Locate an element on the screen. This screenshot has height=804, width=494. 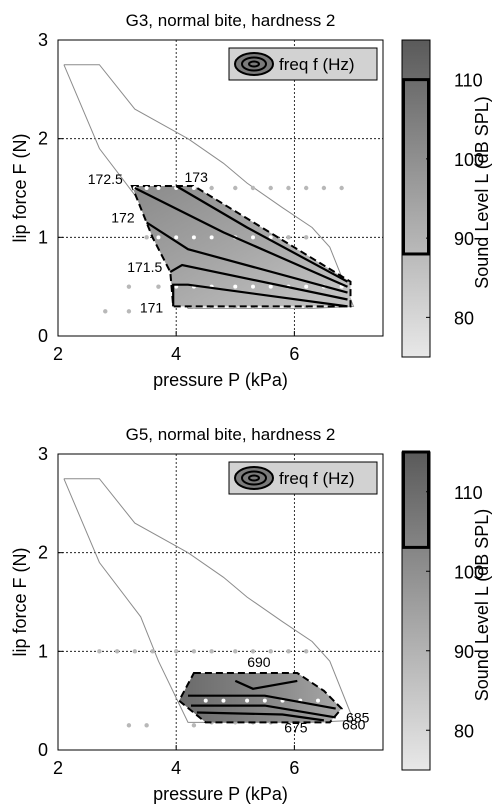
y-tick-label: 3 is located at coordinates (43, 454).